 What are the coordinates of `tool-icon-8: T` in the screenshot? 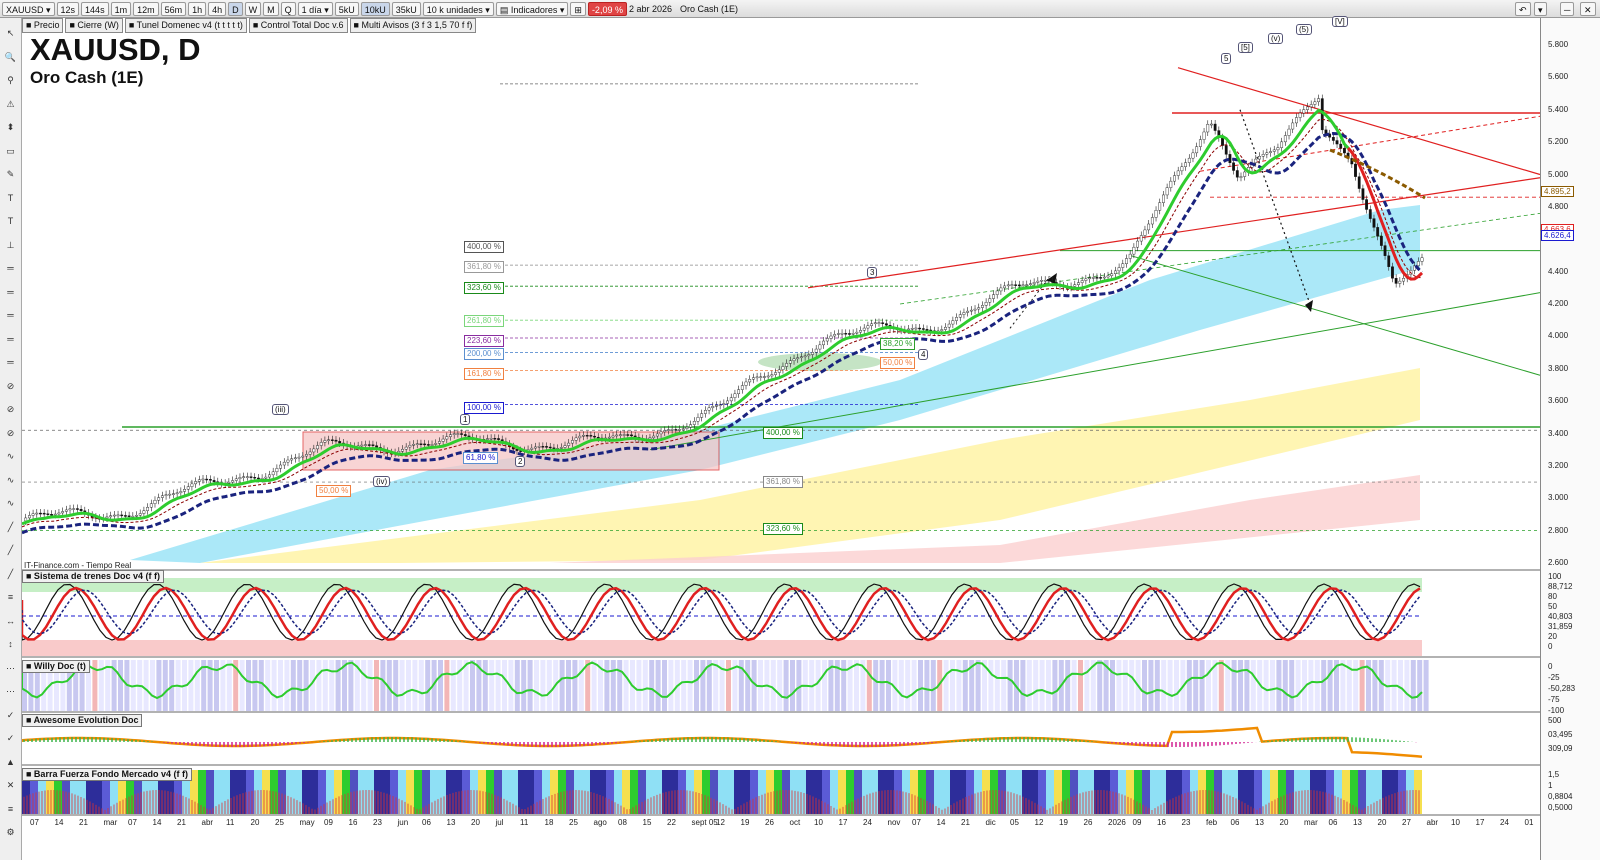 It's located at (10, 221).